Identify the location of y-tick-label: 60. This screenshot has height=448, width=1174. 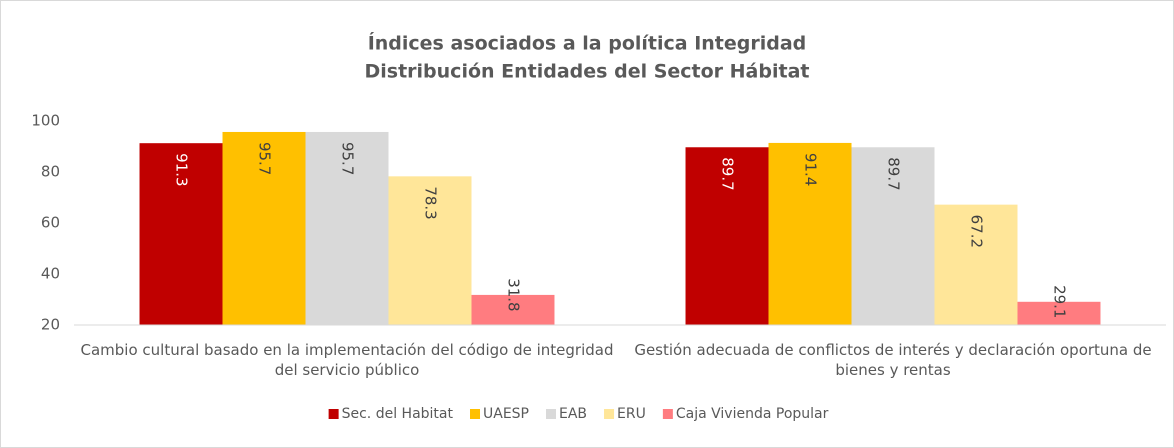
(50, 223).